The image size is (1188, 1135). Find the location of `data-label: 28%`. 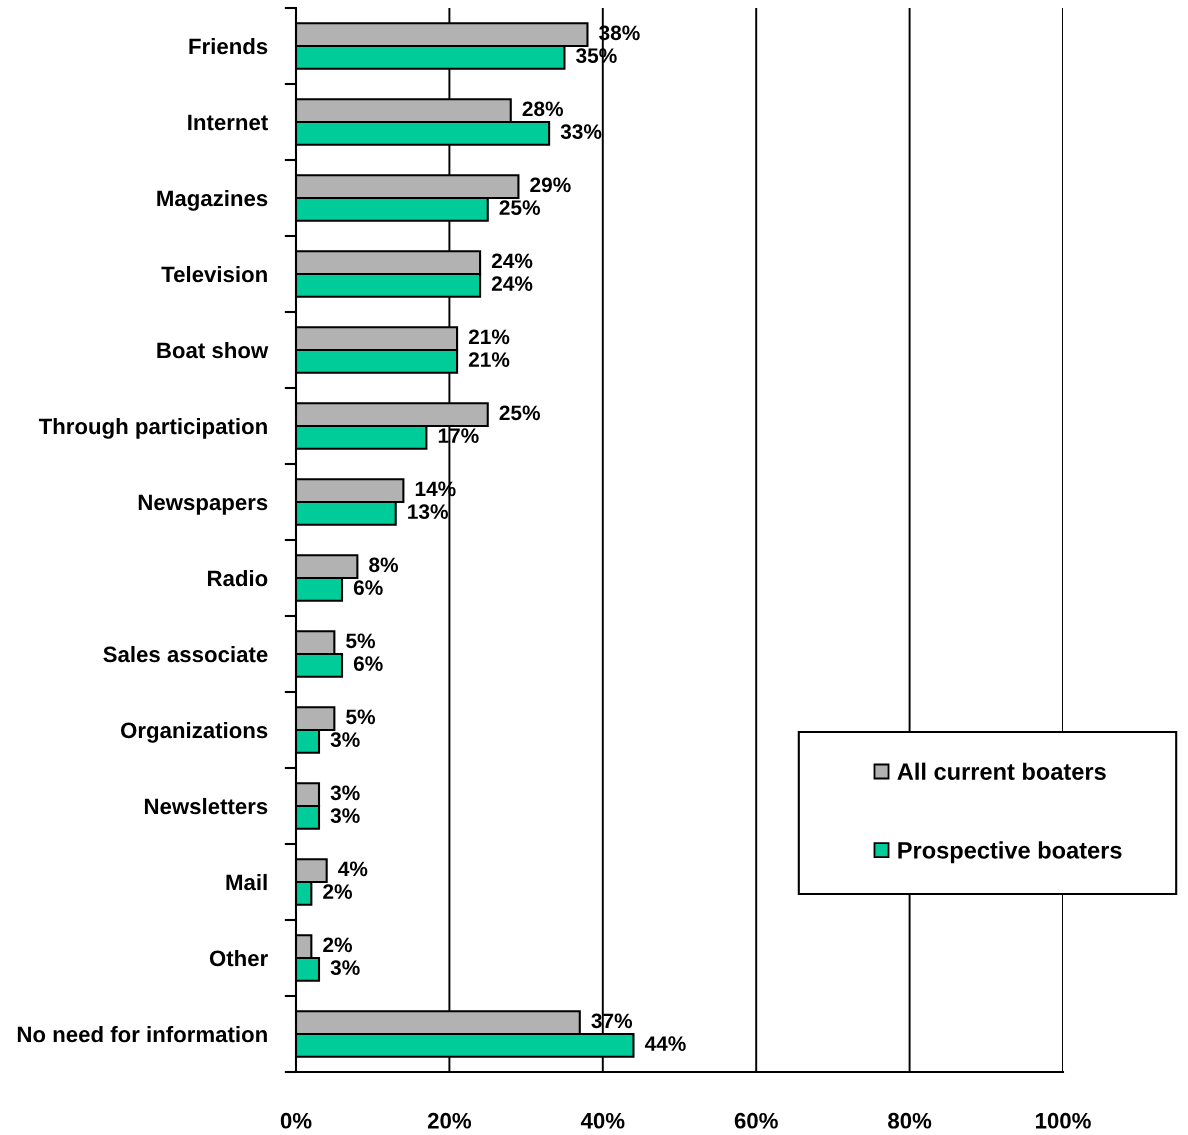

data-label: 28% is located at coordinates (543, 109).